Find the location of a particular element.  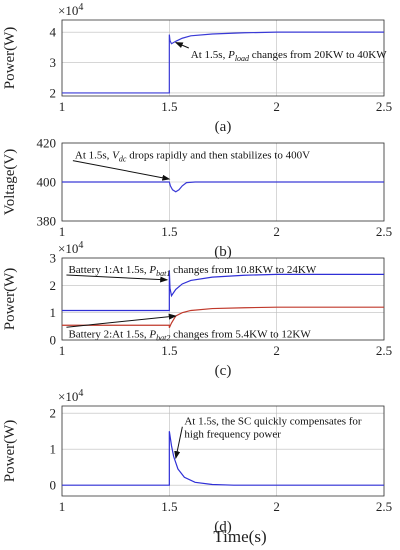

annotation-variable: V is located at coordinates (116, 156).